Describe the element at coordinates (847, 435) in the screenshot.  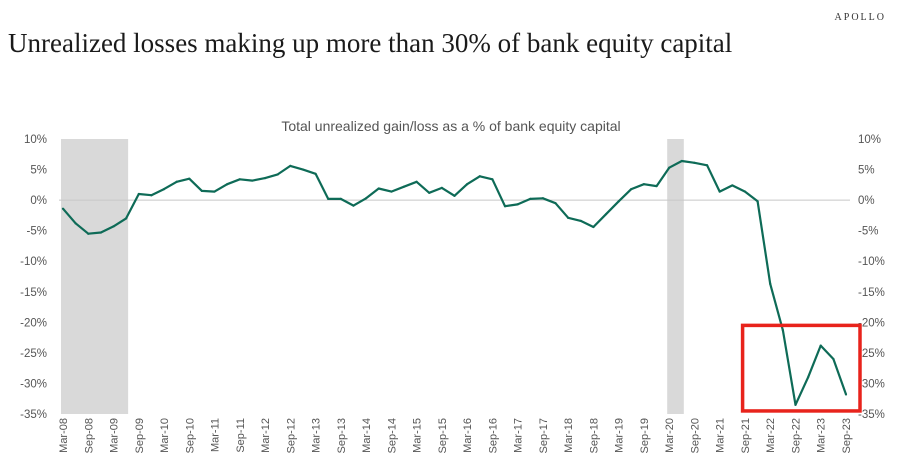
I see `x-tick-label: Sep-23` at that location.